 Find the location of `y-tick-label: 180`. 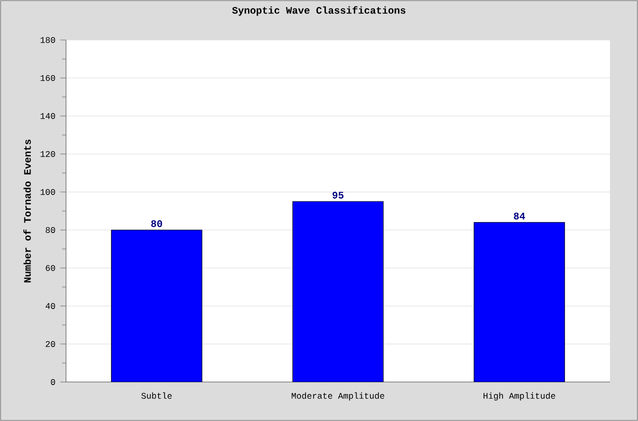

y-tick-label: 180 is located at coordinates (48, 40).